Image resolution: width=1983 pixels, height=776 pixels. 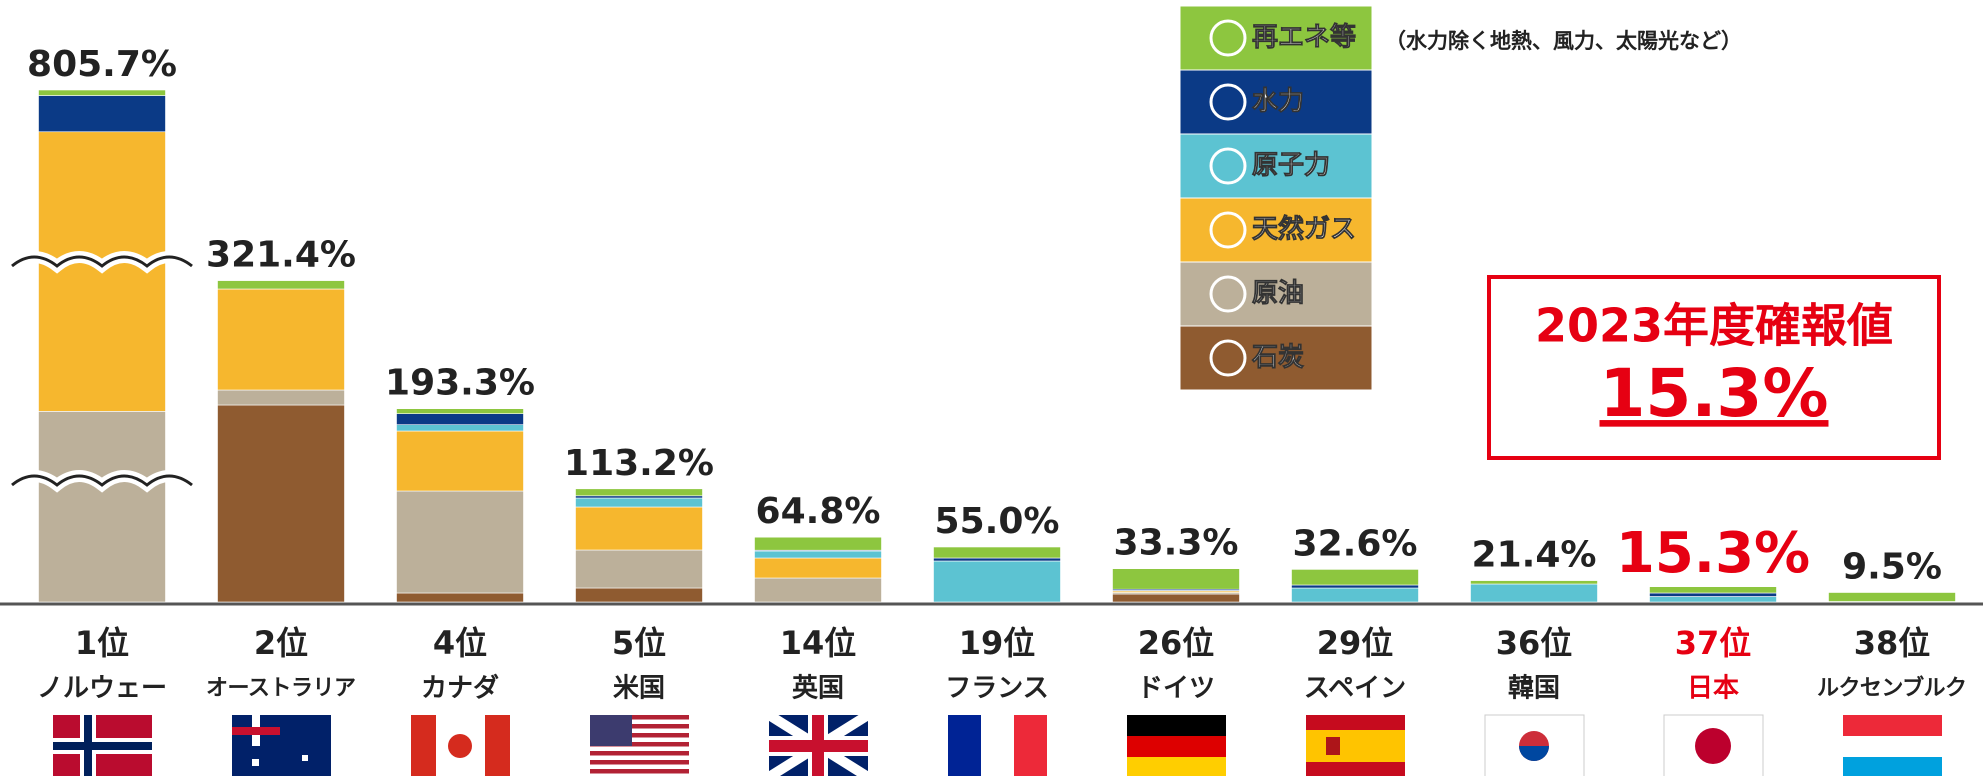 I want to click on total-label: 193.3%, so click(x=460, y=383).